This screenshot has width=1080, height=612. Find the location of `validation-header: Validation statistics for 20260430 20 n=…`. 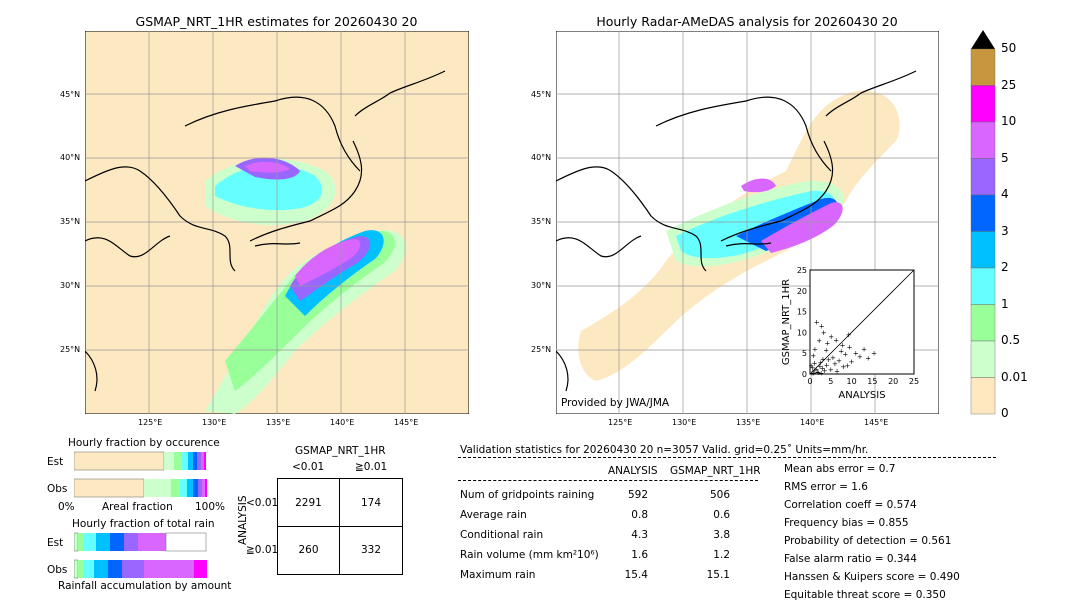

validation-header: Validation statistics for 20260430 20 n=… is located at coordinates (664, 450).